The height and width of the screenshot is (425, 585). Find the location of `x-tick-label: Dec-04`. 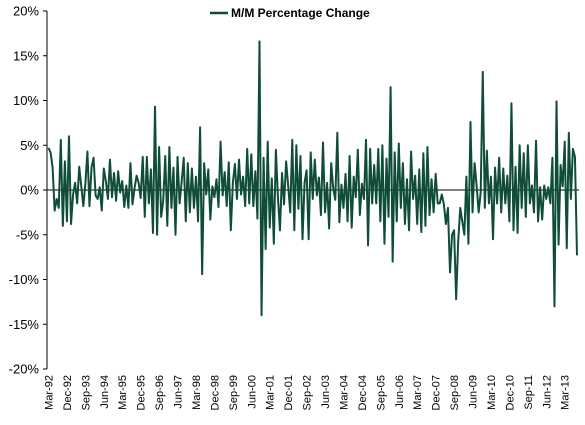

x-tick-label: Dec-04 is located at coordinates (363, 392).